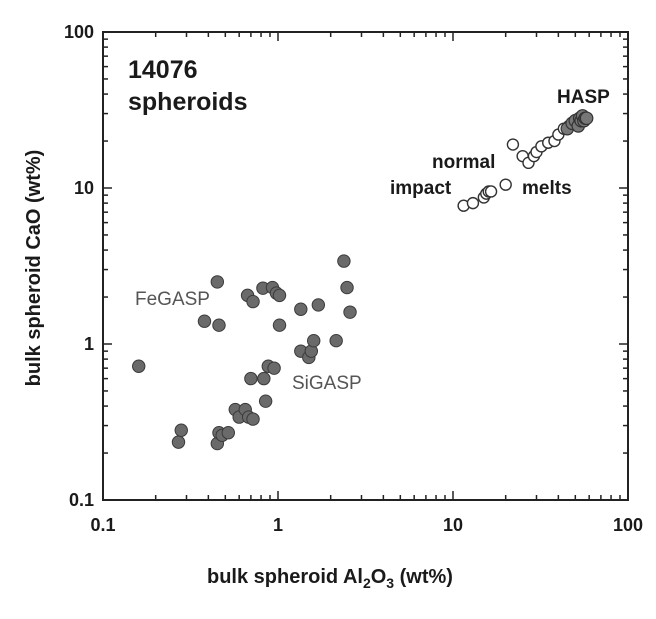 The height and width of the screenshot is (619, 656). Describe the element at coordinates (79, 32) in the screenshot. I see `y-tick-label: 100` at that location.